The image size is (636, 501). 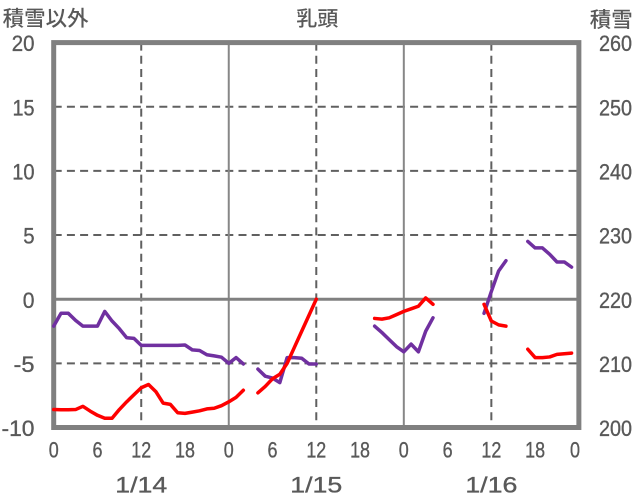 What do you see at coordinates (615, 364) in the screenshot?
I see `svg-text: 210` at bounding box center [615, 364].